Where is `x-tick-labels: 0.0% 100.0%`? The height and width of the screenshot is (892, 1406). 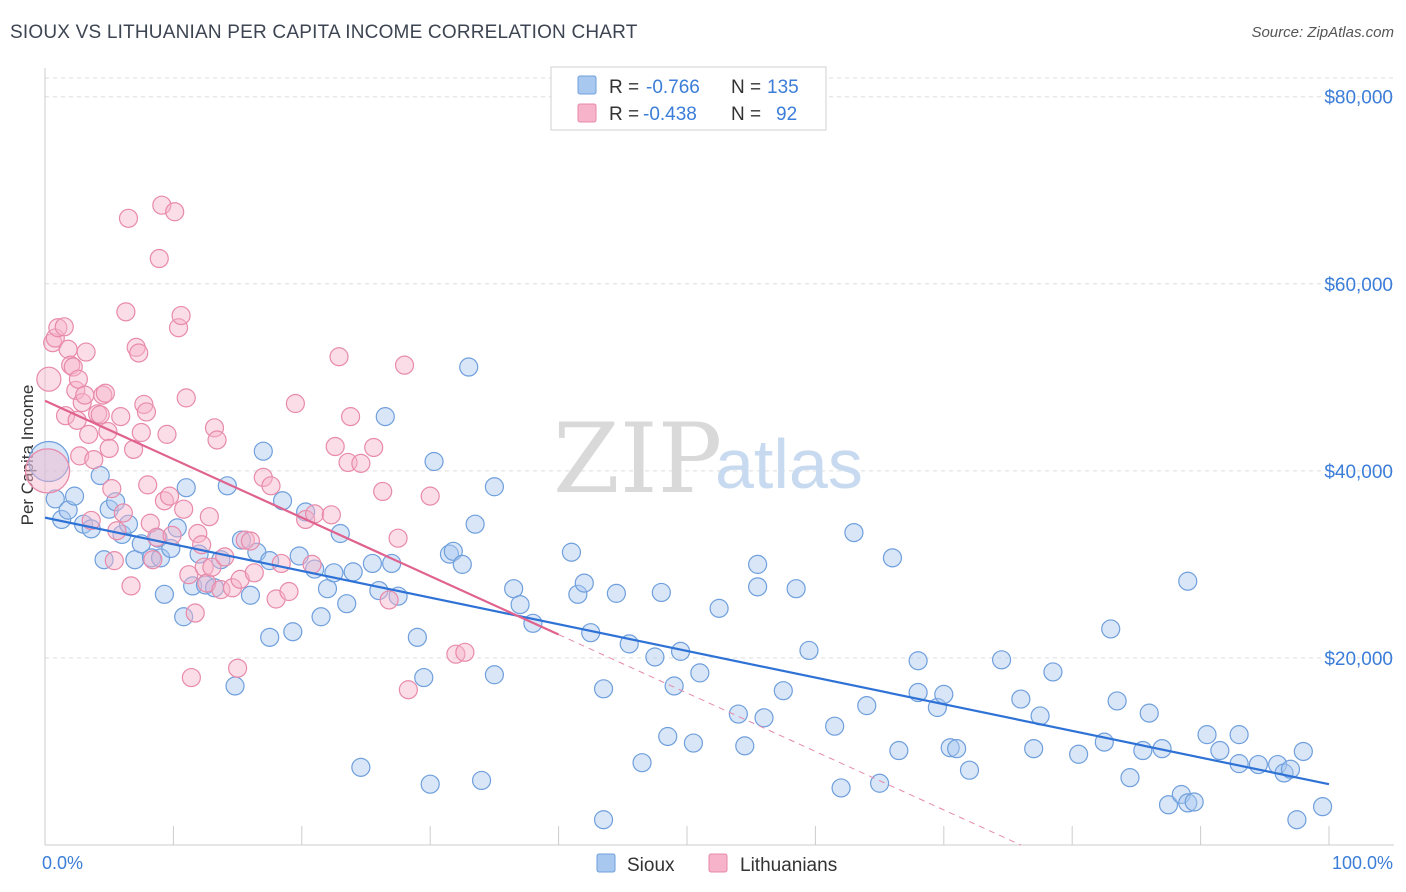
x-tick-labels: 0.0% 100.0% is located at coordinates (717, 863).